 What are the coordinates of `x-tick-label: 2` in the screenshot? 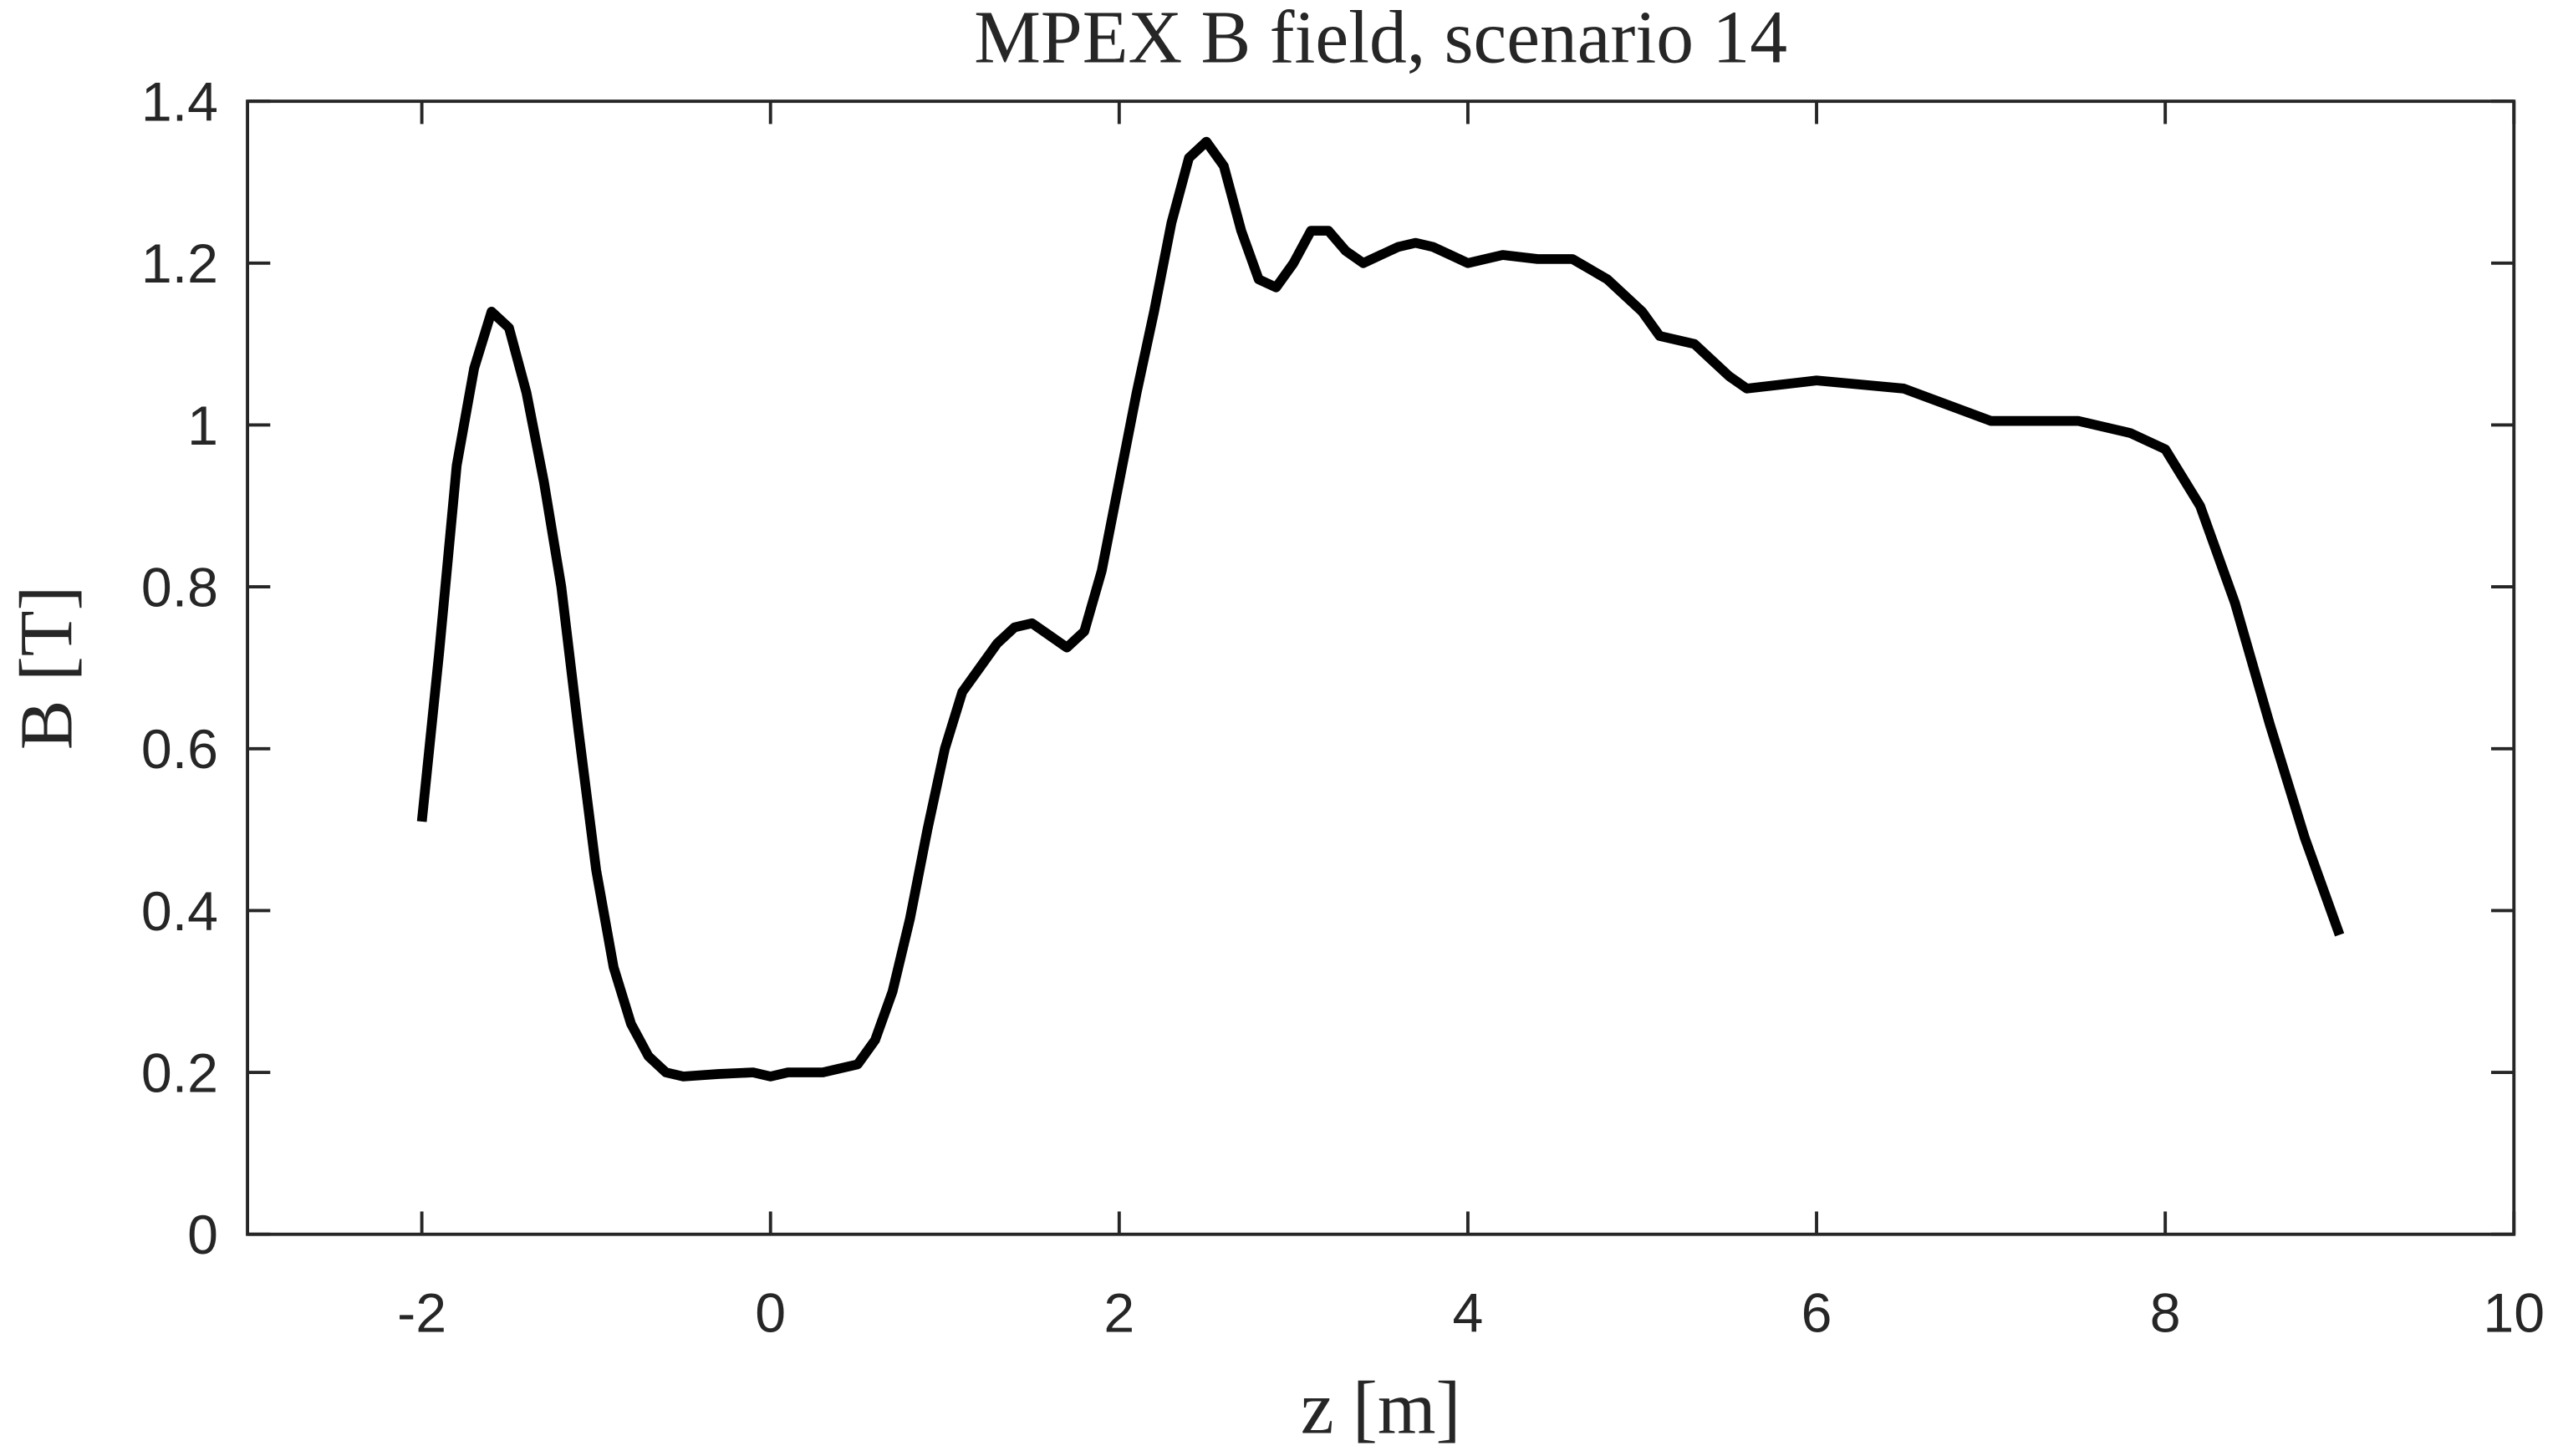 It's located at (1118, 1314).